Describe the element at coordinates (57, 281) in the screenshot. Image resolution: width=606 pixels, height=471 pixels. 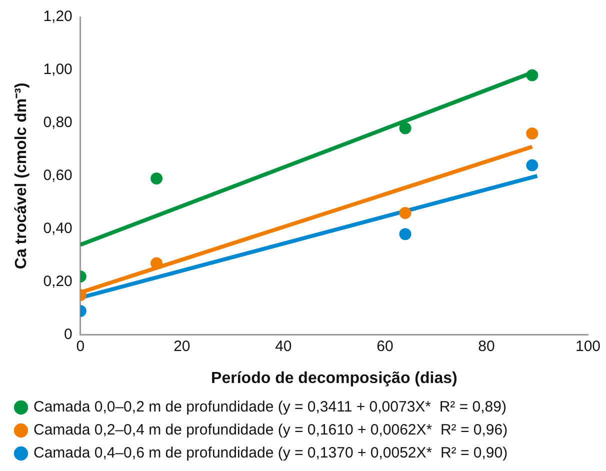
I see `y-tick-label: 0,20` at that location.